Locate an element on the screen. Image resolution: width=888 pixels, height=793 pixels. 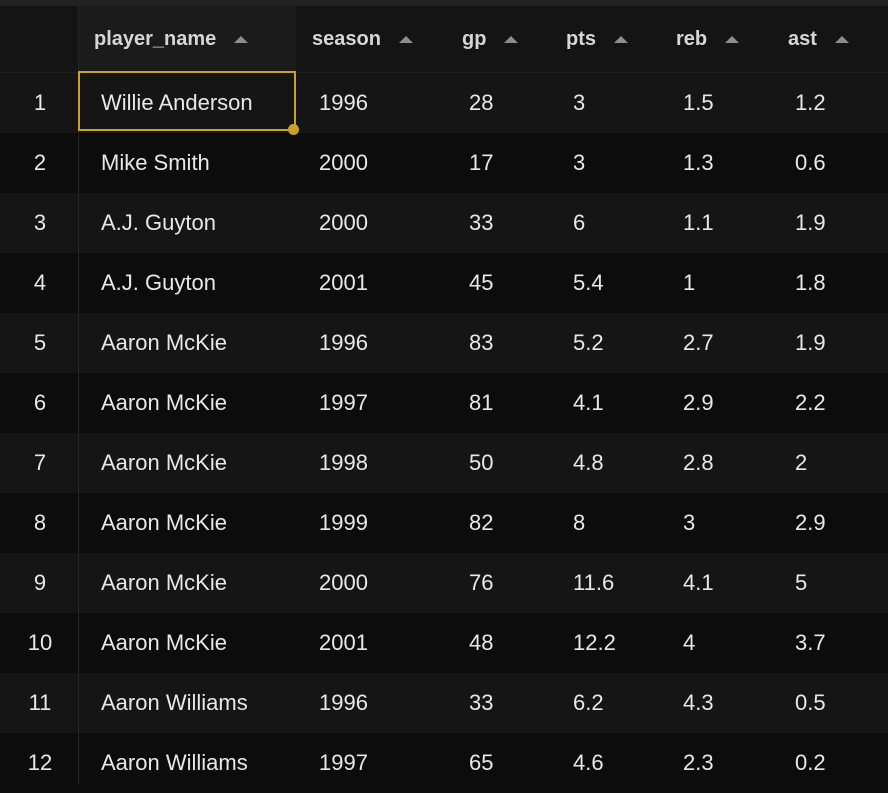
row-number: 8 is located at coordinates (40, 522).